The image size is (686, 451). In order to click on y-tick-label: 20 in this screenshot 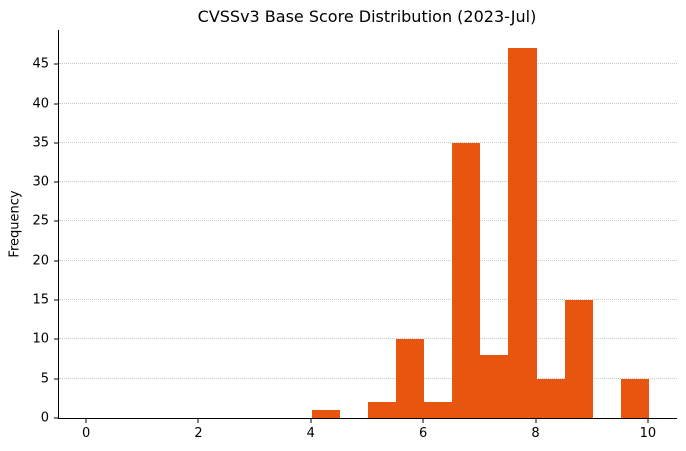, I will do `click(40, 261)`.